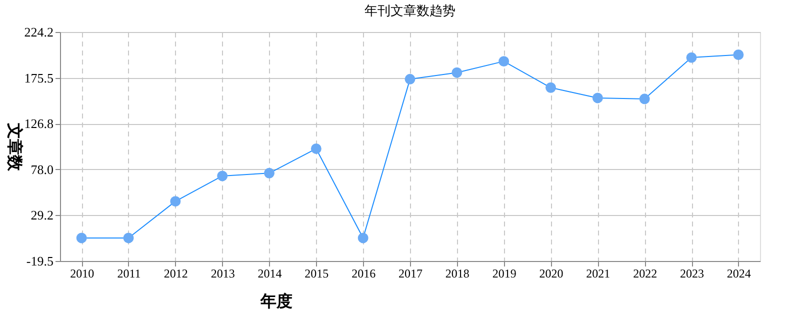 The image size is (798, 330). Describe the element at coordinates (270, 273) in the screenshot. I see `x-tick-label: 2014` at that location.